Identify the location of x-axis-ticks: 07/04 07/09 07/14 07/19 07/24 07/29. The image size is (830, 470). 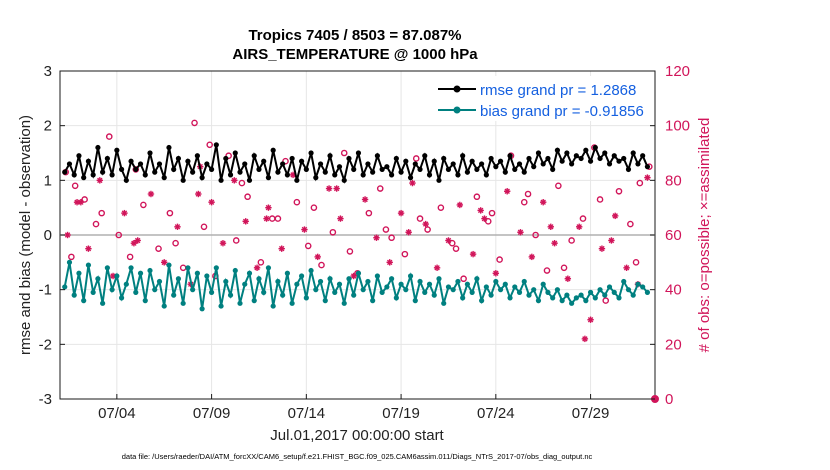
(353, 408).